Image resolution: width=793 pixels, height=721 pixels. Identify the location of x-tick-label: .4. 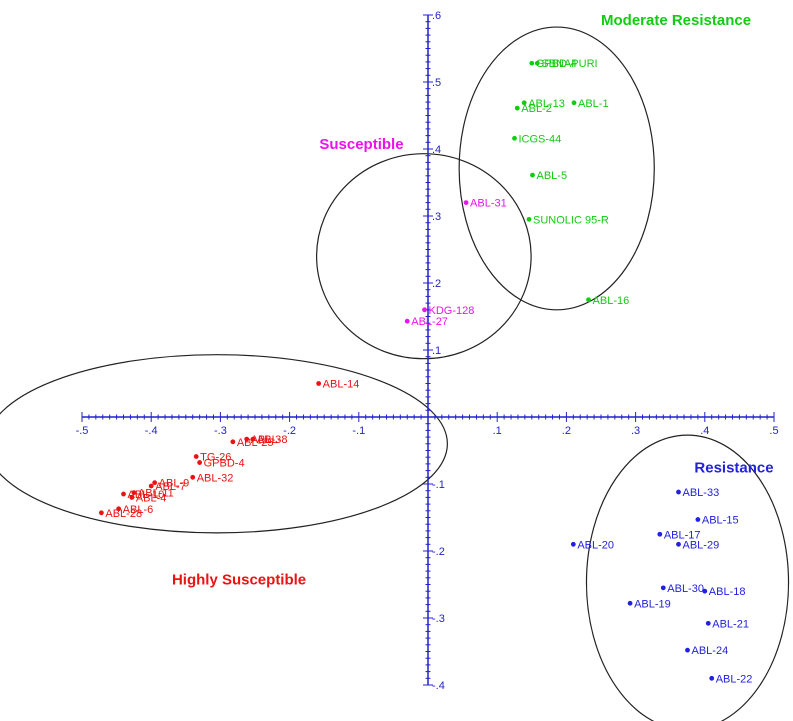
(704, 431).